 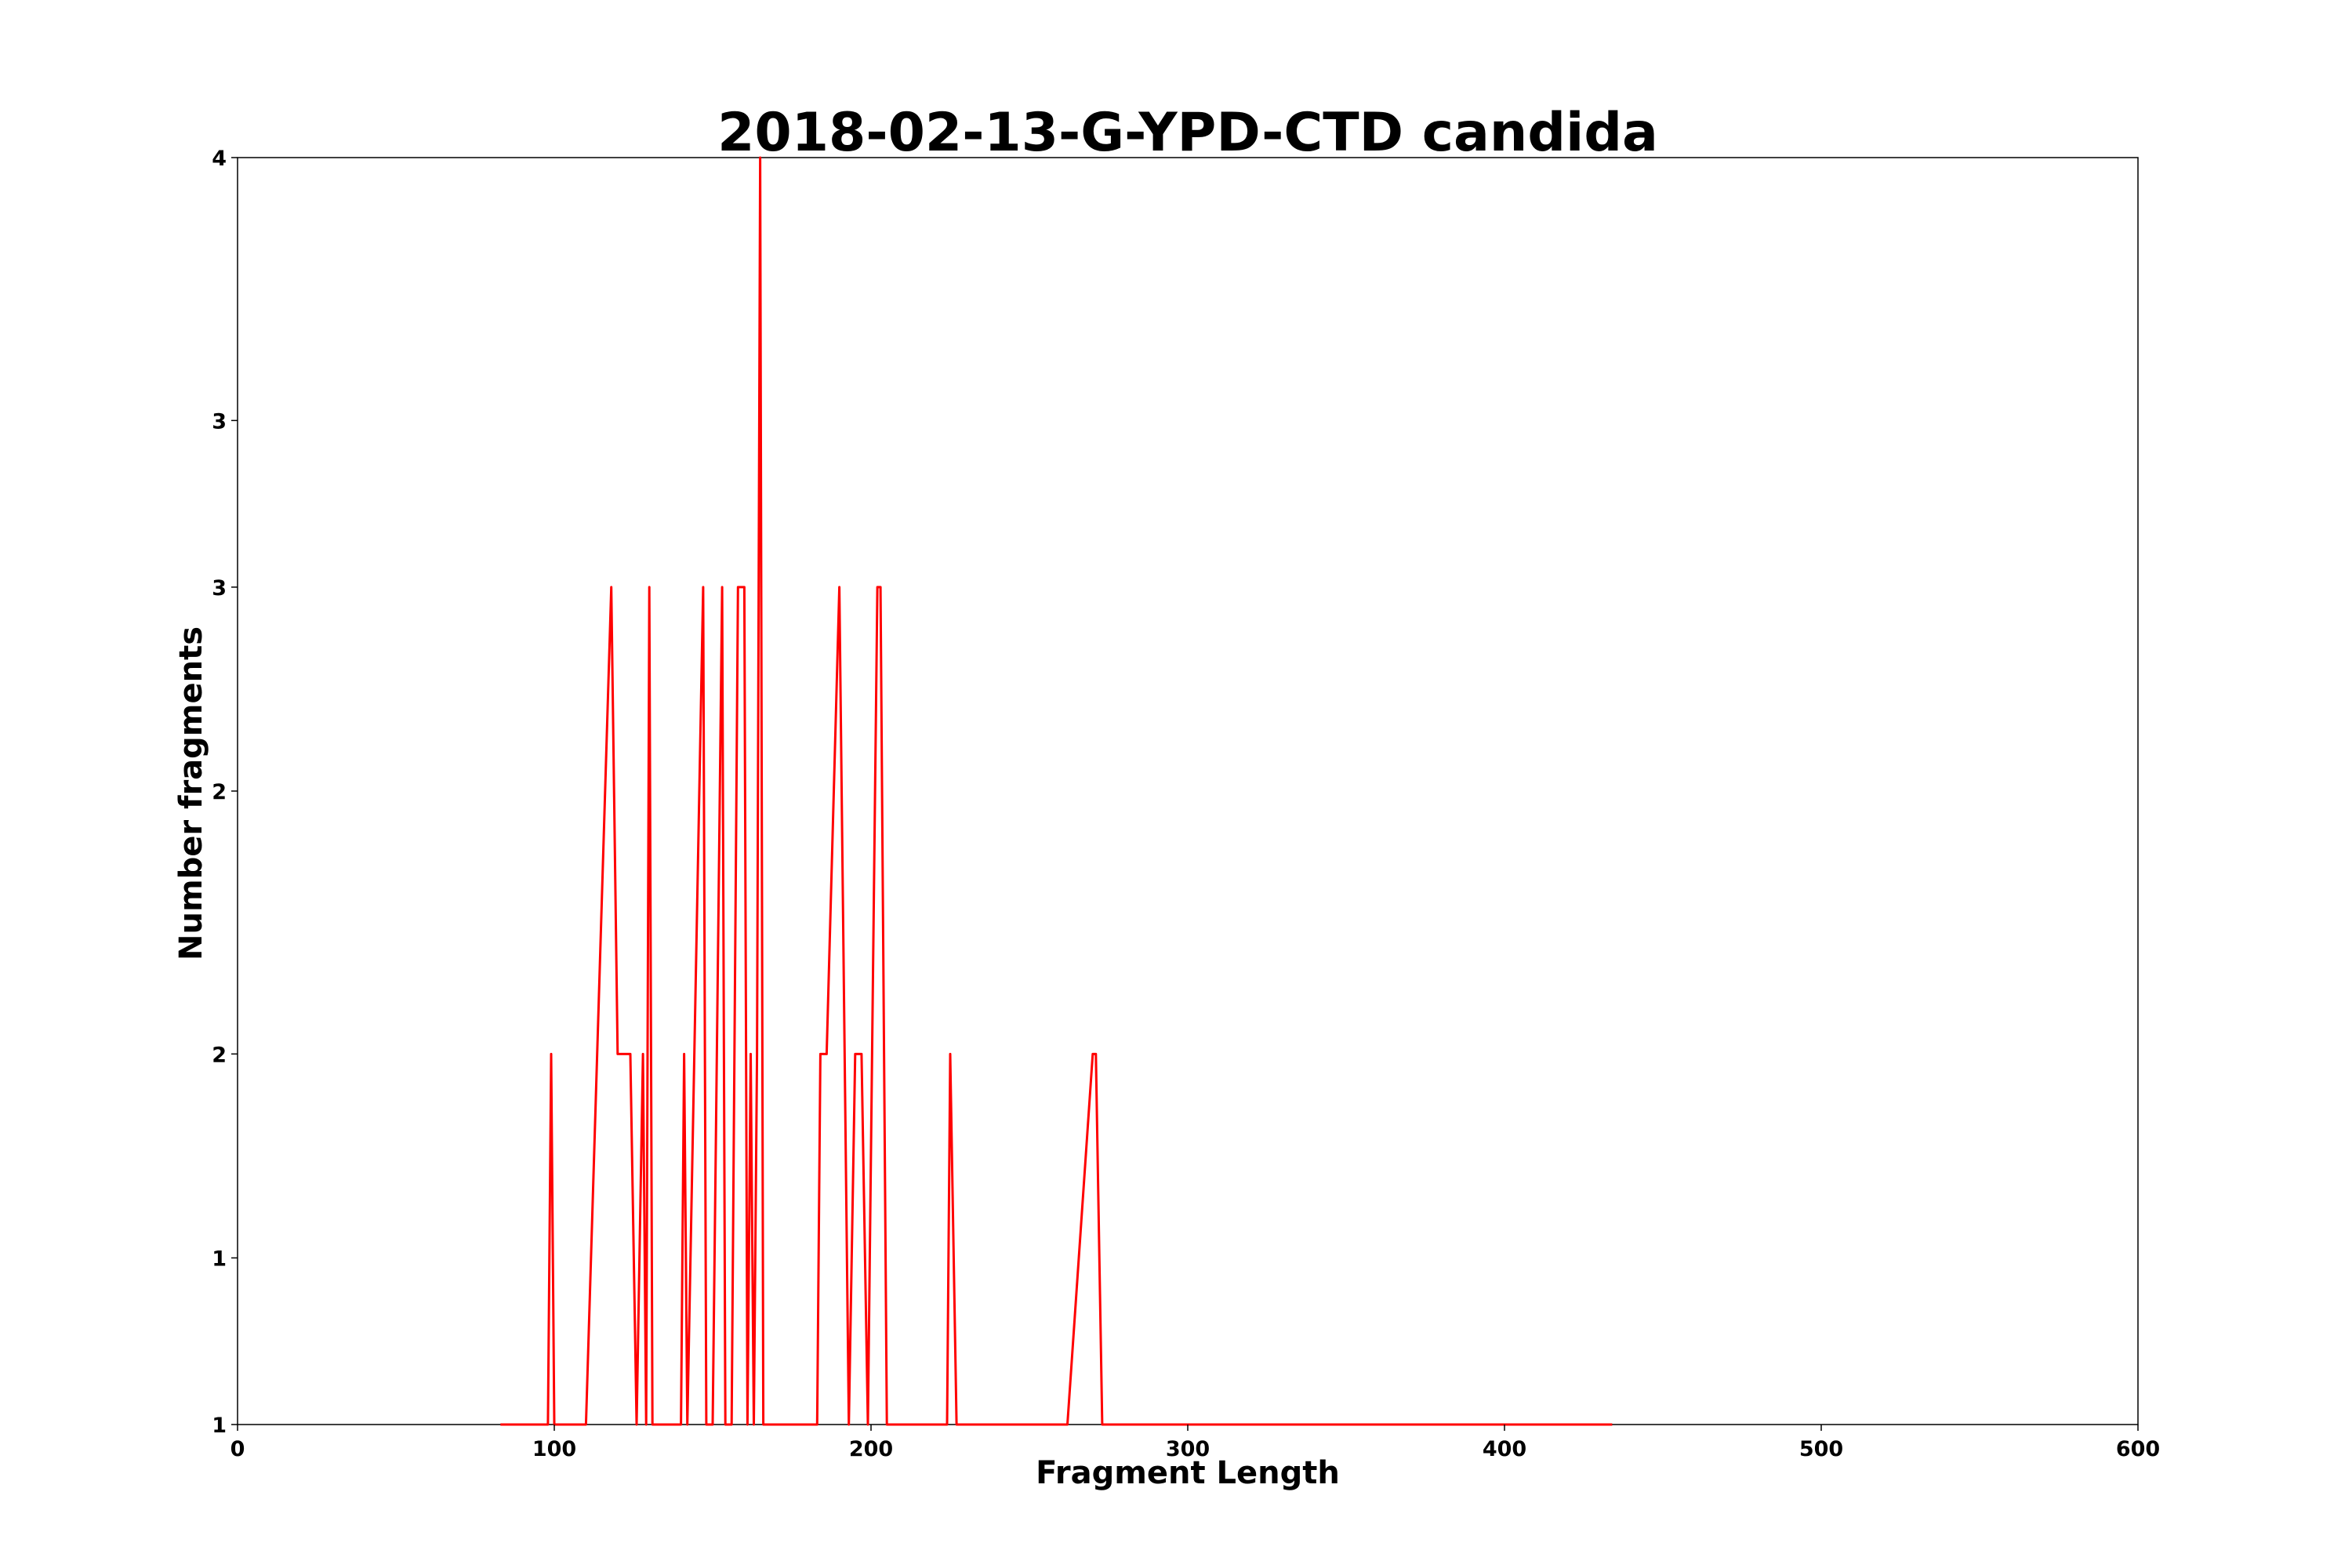 What do you see at coordinates (219, 159) in the screenshot?
I see `y-tick-label: 4` at bounding box center [219, 159].